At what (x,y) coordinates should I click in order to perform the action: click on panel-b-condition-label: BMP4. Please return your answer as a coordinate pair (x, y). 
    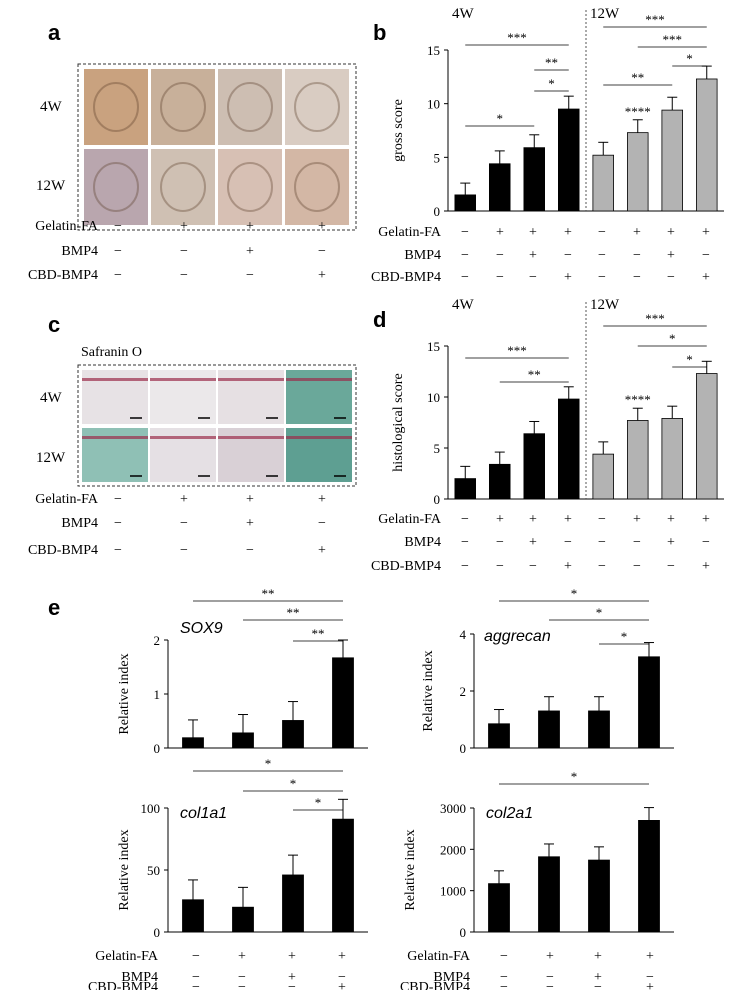
    Looking at the image, I should click on (422, 255).